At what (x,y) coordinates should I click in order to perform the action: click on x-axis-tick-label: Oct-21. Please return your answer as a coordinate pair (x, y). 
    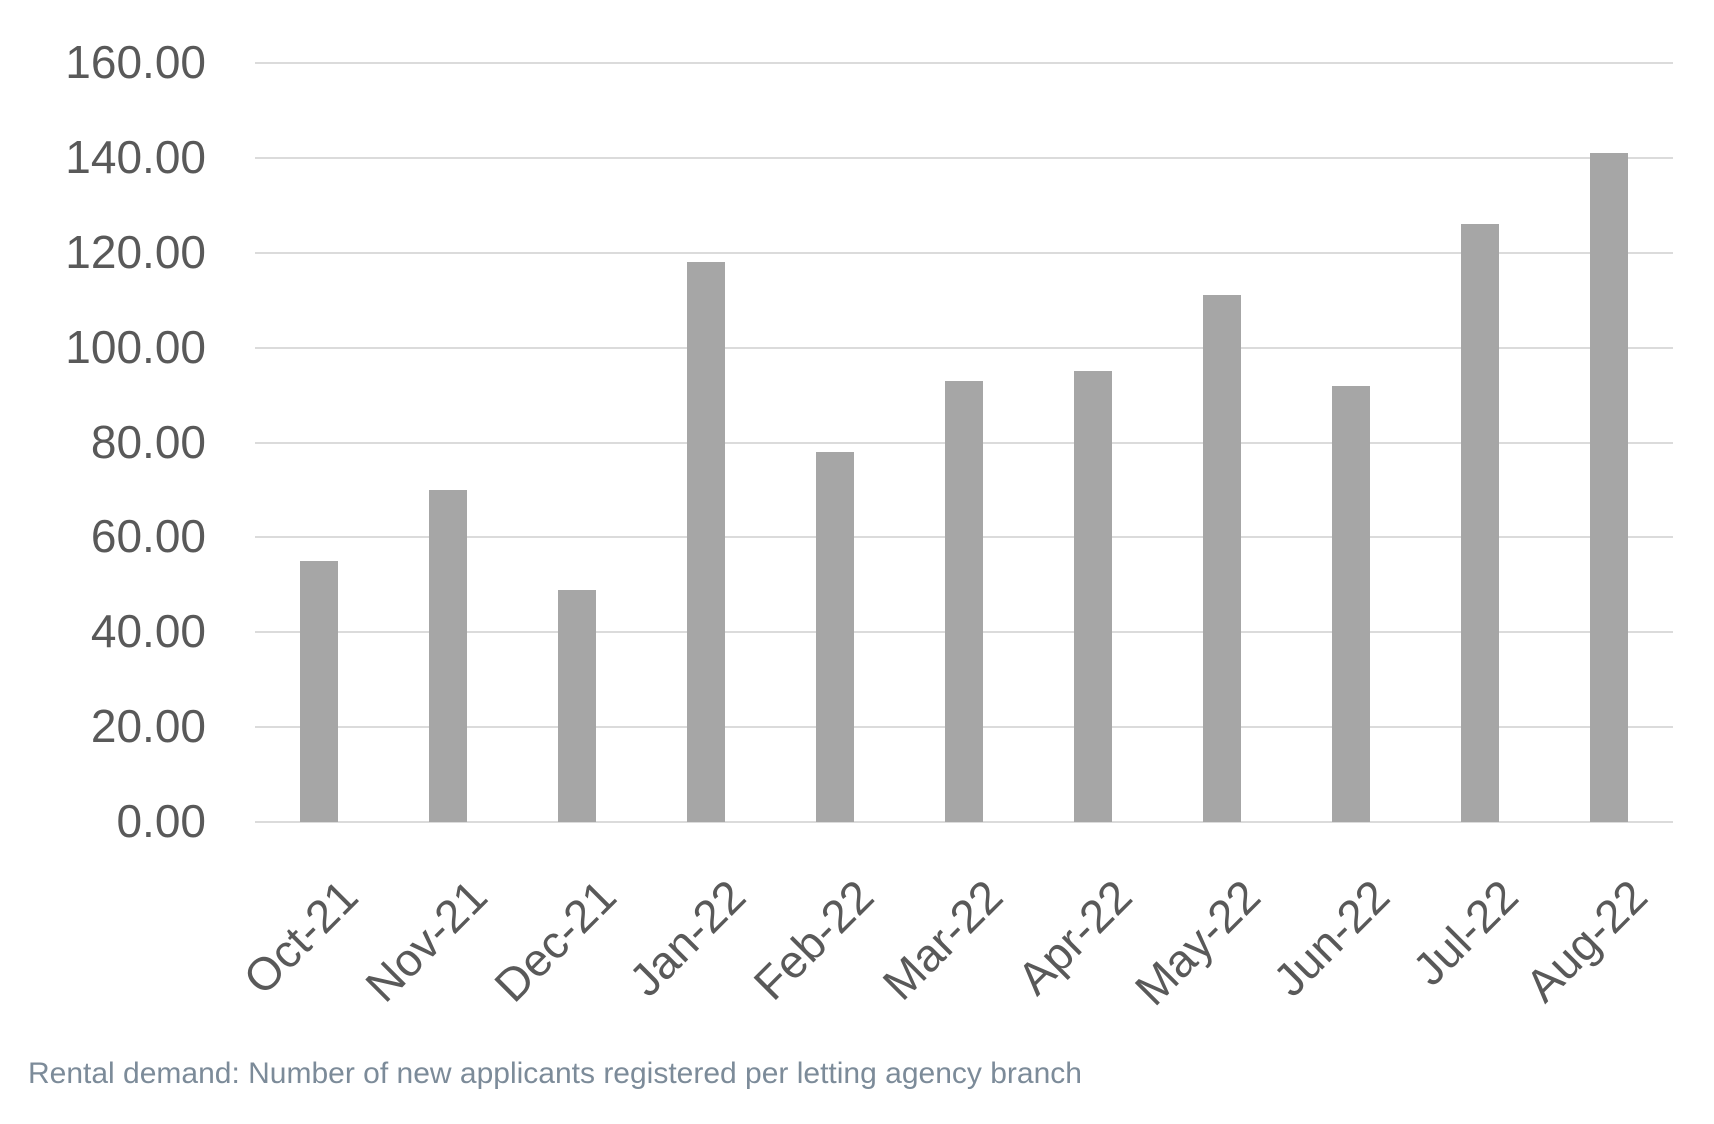
    Looking at the image, I should click on (301, 937).